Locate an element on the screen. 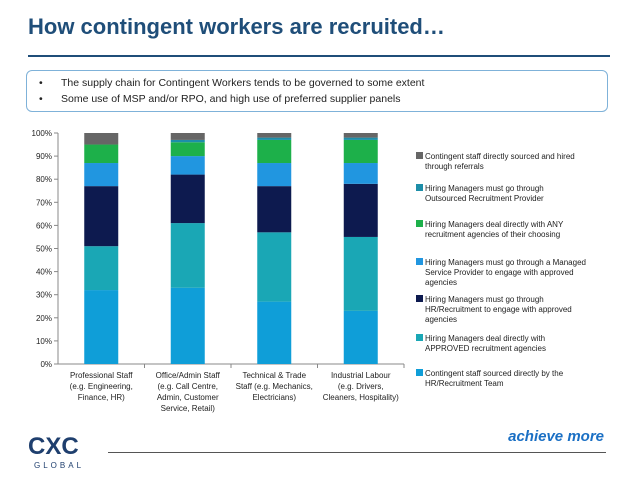 The width and height of the screenshot is (638, 479). y-tick-label: 90% is located at coordinates (44, 156).